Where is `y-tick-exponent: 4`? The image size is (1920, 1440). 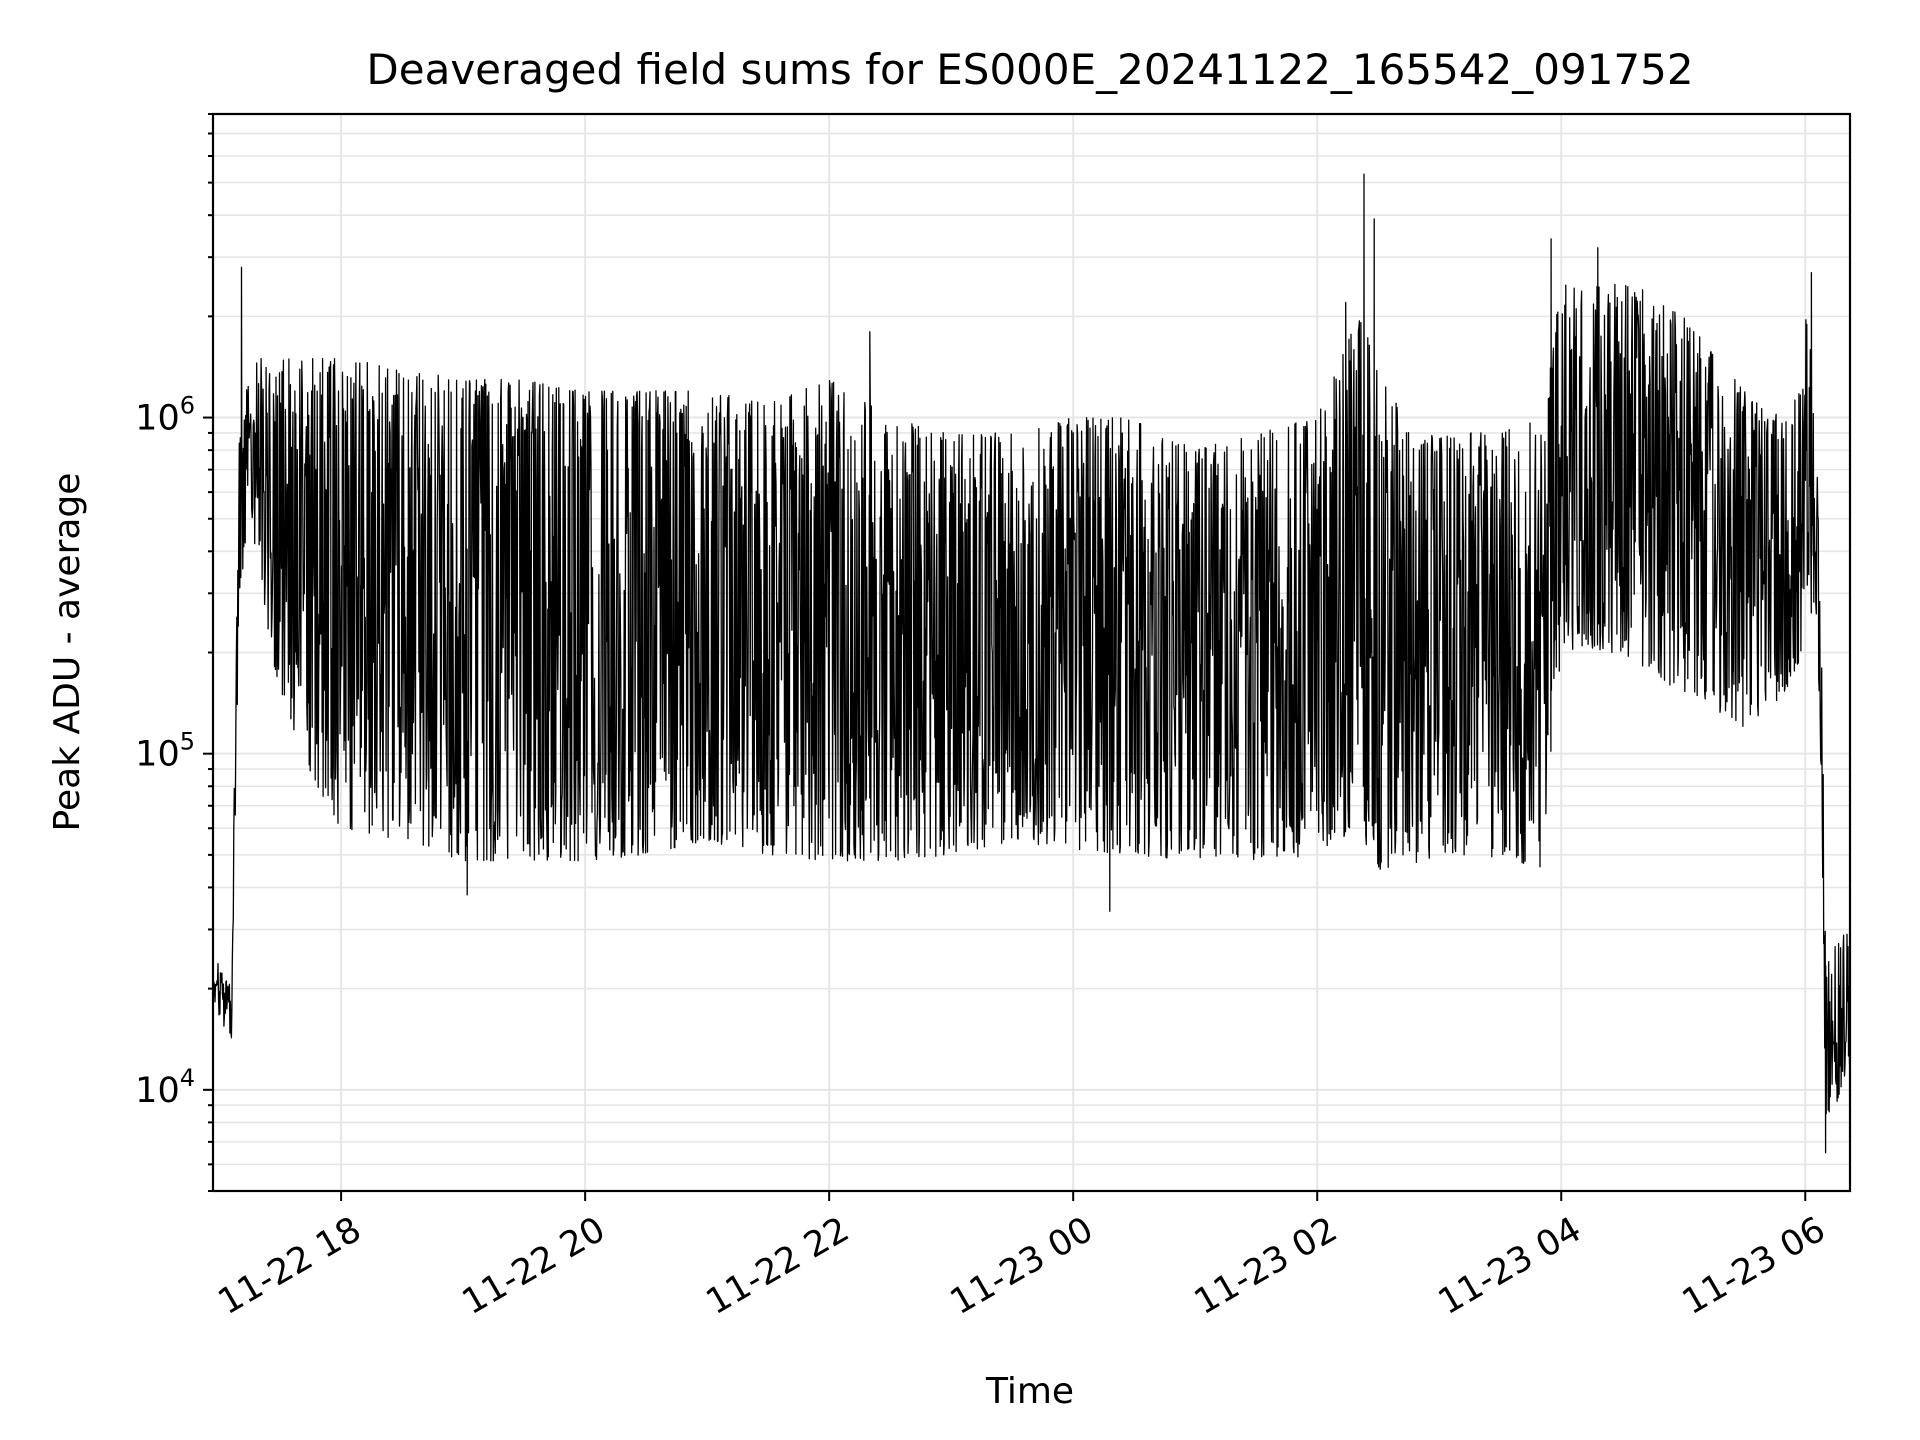 y-tick-exponent: 4 is located at coordinates (187, 1078).